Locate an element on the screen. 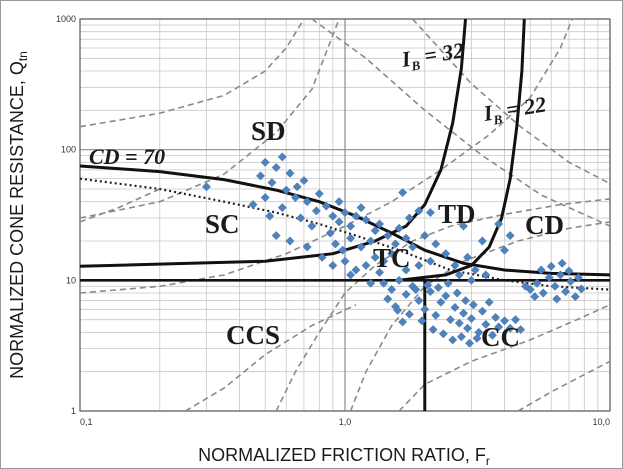 Image resolution: width=623 pixels, height=469 pixels. zone-label-td: TD is located at coordinates (457, 214).